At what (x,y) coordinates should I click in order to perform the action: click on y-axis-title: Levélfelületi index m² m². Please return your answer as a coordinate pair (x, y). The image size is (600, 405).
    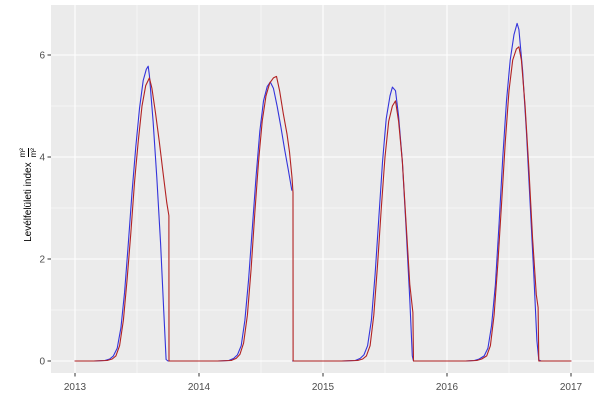
    Looking at the image, I should click on (28, 195).